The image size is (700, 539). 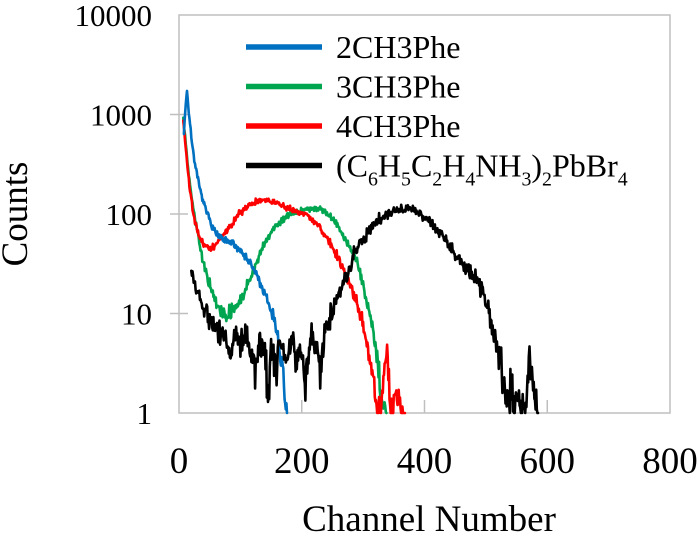 What do you see at coordinates (548, 461) in the screenshot?
I see `x-tick-label: 600` at bounding box center [548, 461].